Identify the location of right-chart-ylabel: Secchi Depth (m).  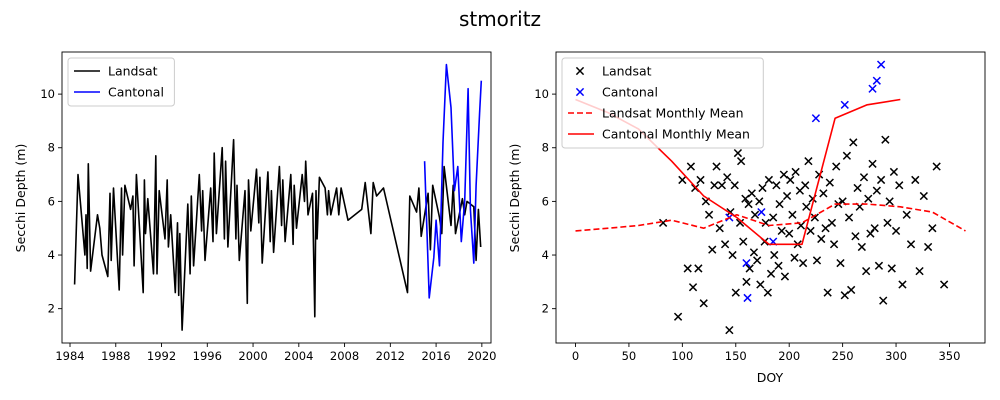
(514, 198).